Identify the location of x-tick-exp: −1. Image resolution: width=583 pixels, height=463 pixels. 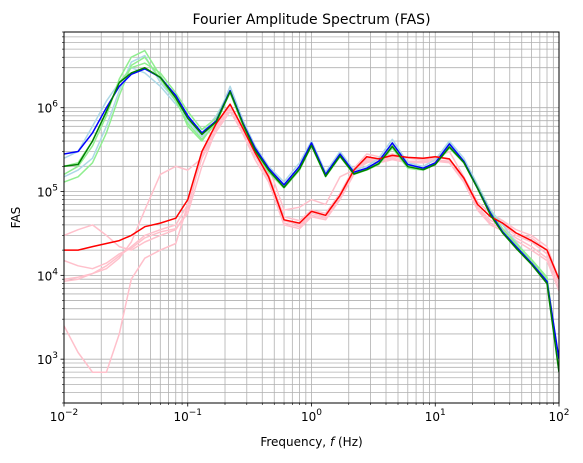
(195, 413).